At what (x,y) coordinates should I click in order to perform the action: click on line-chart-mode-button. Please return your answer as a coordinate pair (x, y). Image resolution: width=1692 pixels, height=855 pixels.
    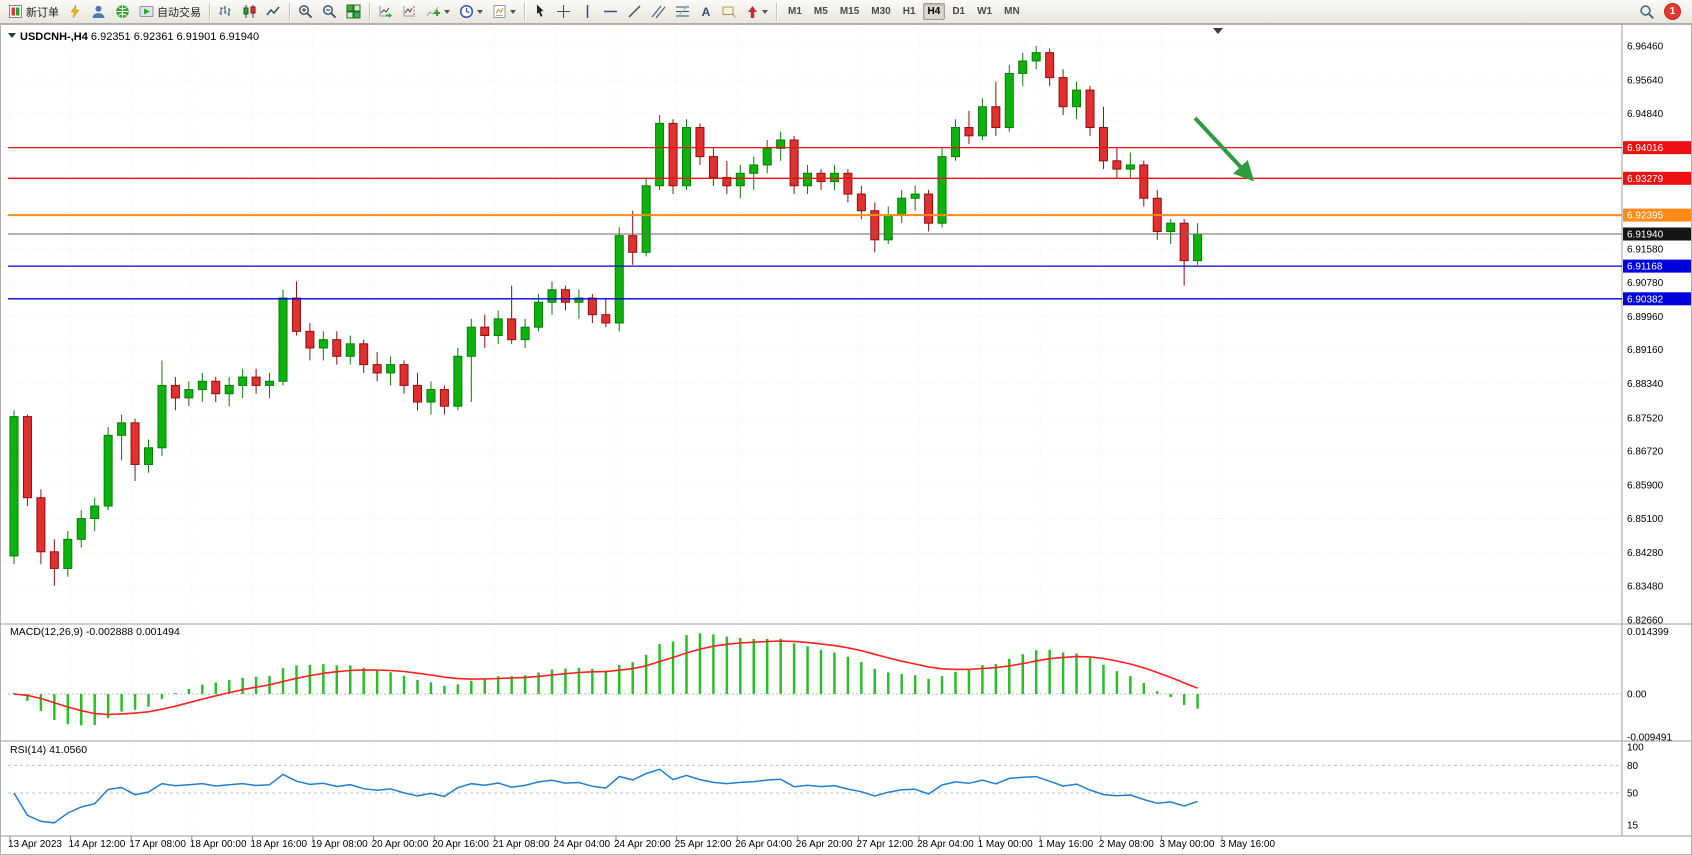
    Looking at the image, I should click on (273, 12).